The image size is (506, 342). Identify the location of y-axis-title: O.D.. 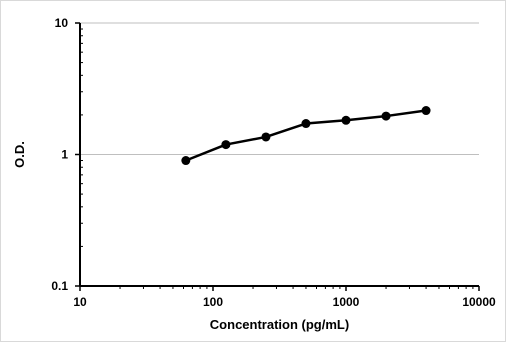
(19, 154).